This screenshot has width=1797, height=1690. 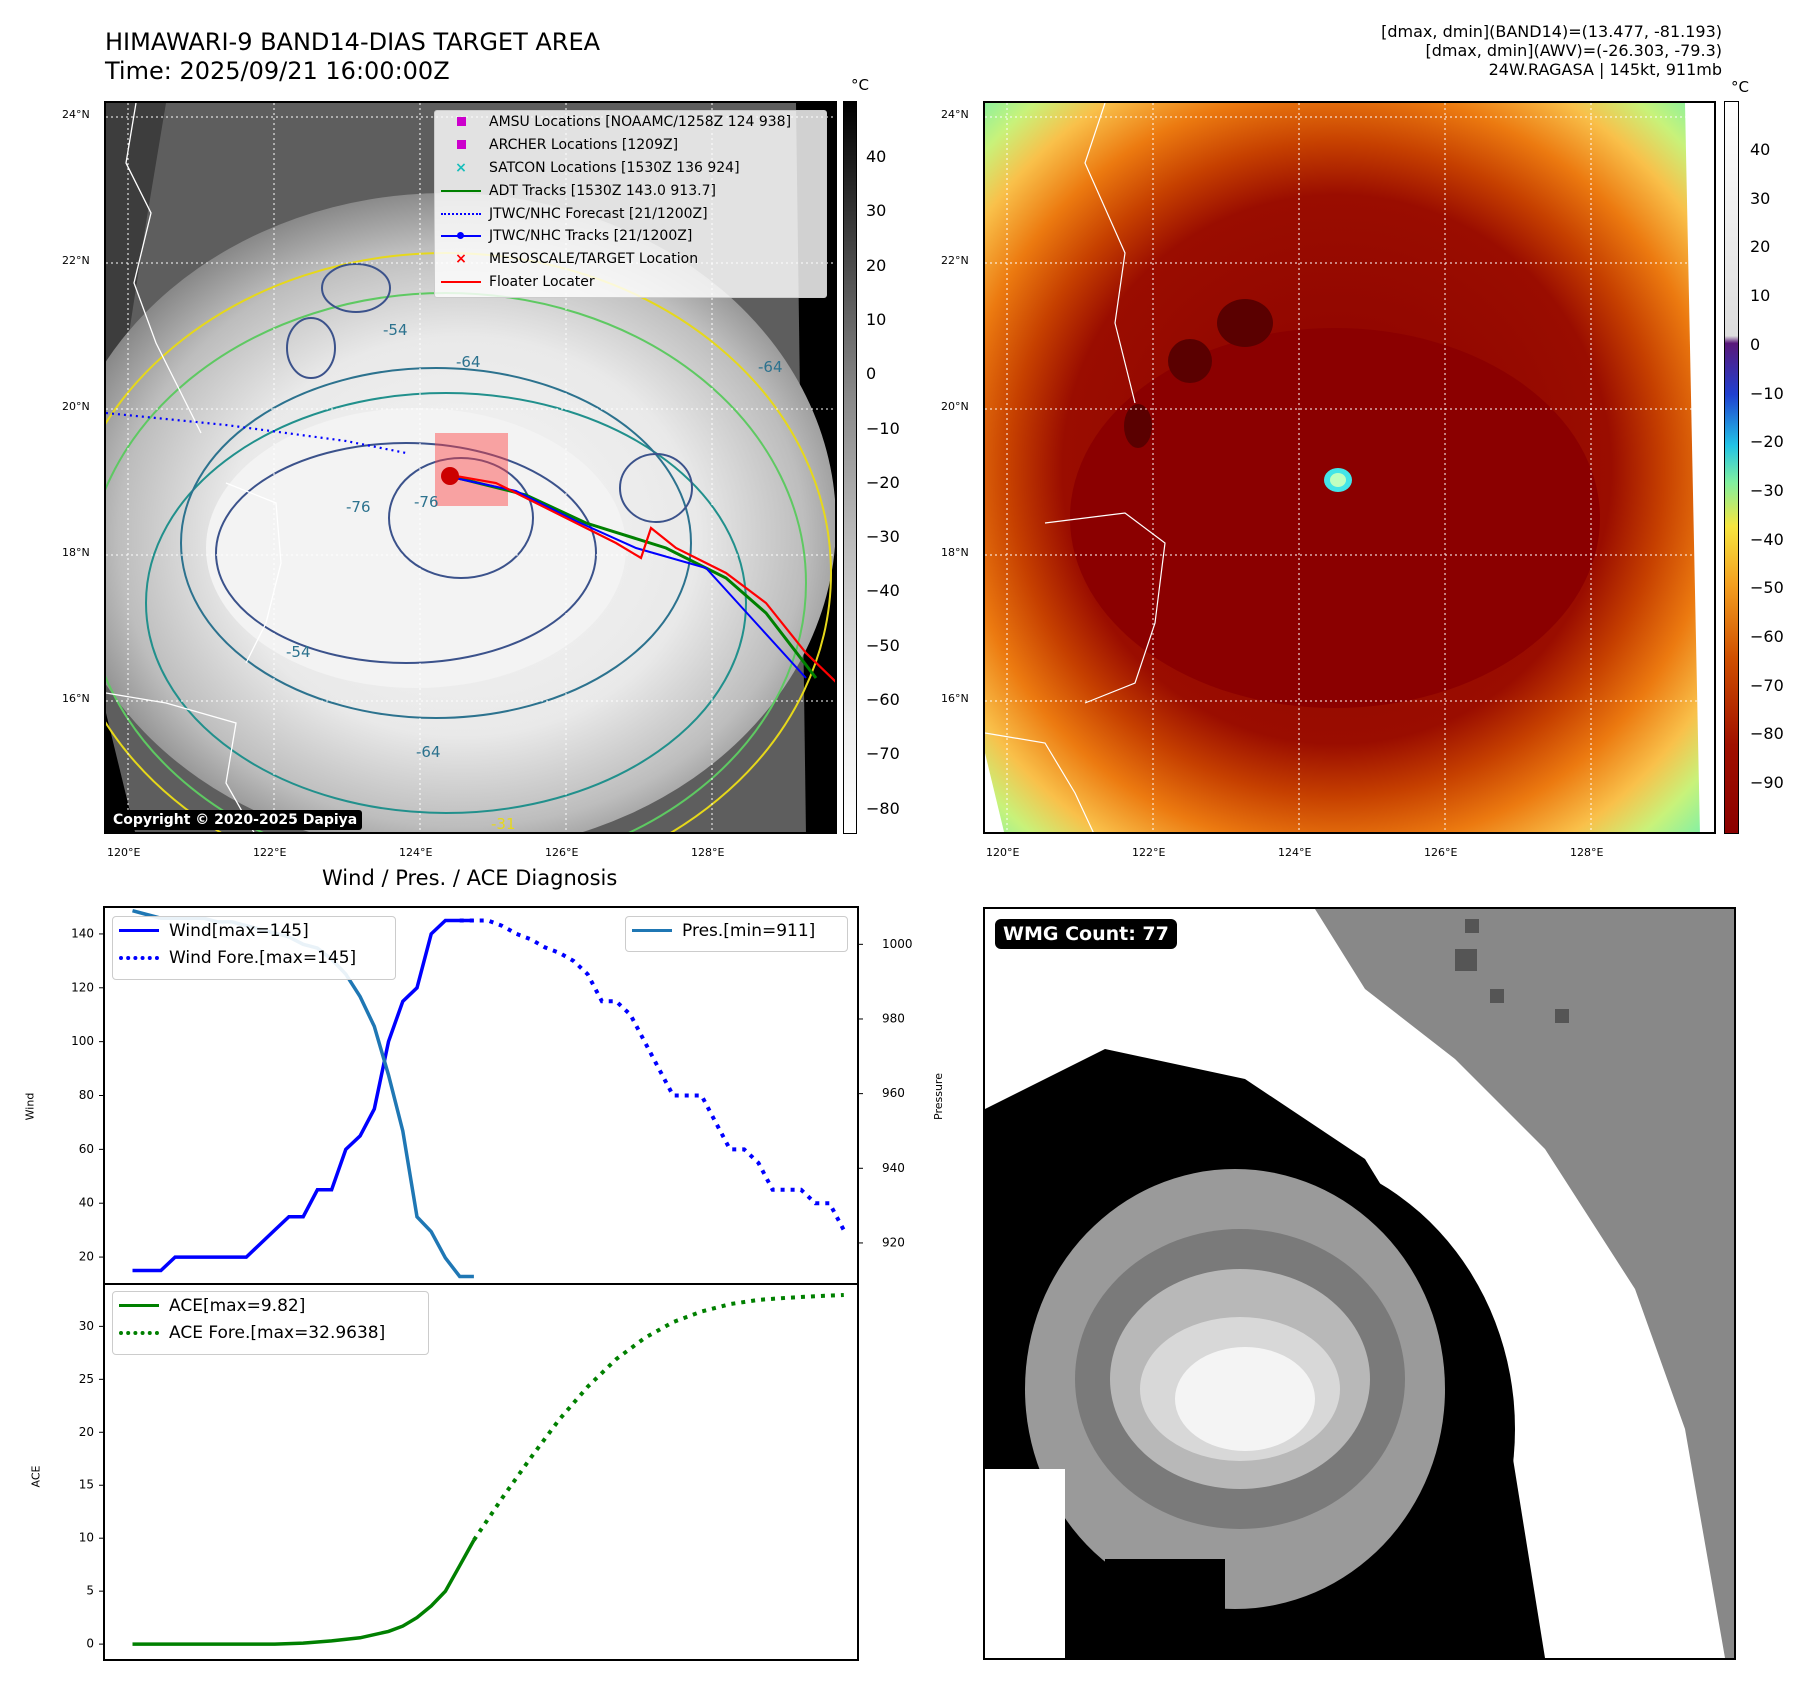 What do you see at coordinates (1755, 344) in the screenshot?
I see `ir-colorbar-tick: 0` at bounding box center [1755, 344].